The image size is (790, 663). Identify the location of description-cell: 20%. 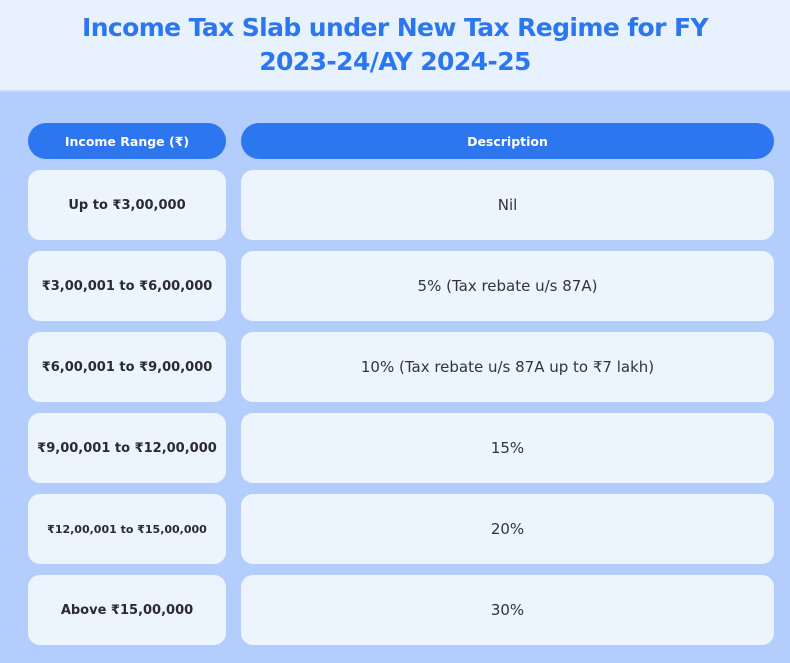
(507, 529).